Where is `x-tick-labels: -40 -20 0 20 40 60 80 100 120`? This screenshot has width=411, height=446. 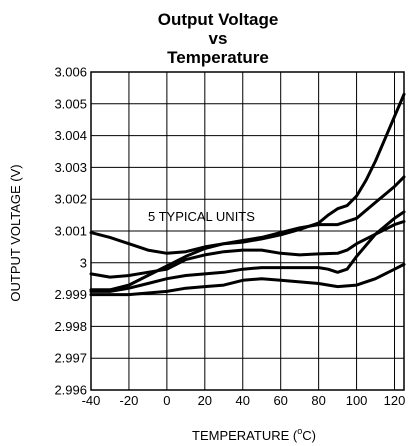 x-tick-labels: -40 -20 0 20 40 60 80 100 120 is located at coordinates (244, 400).